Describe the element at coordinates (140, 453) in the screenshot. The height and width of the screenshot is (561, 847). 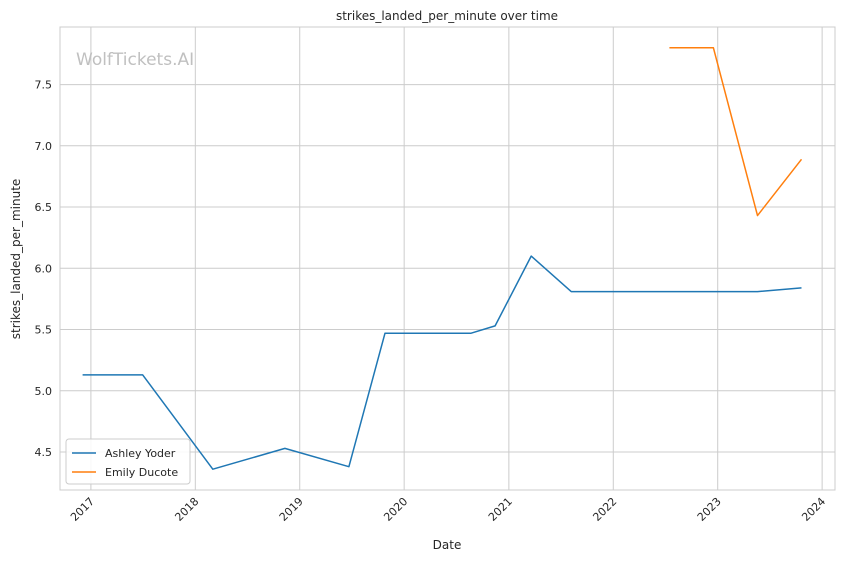
I see `legend-label-ashley-yoder: Ashley Yoder` at that location.